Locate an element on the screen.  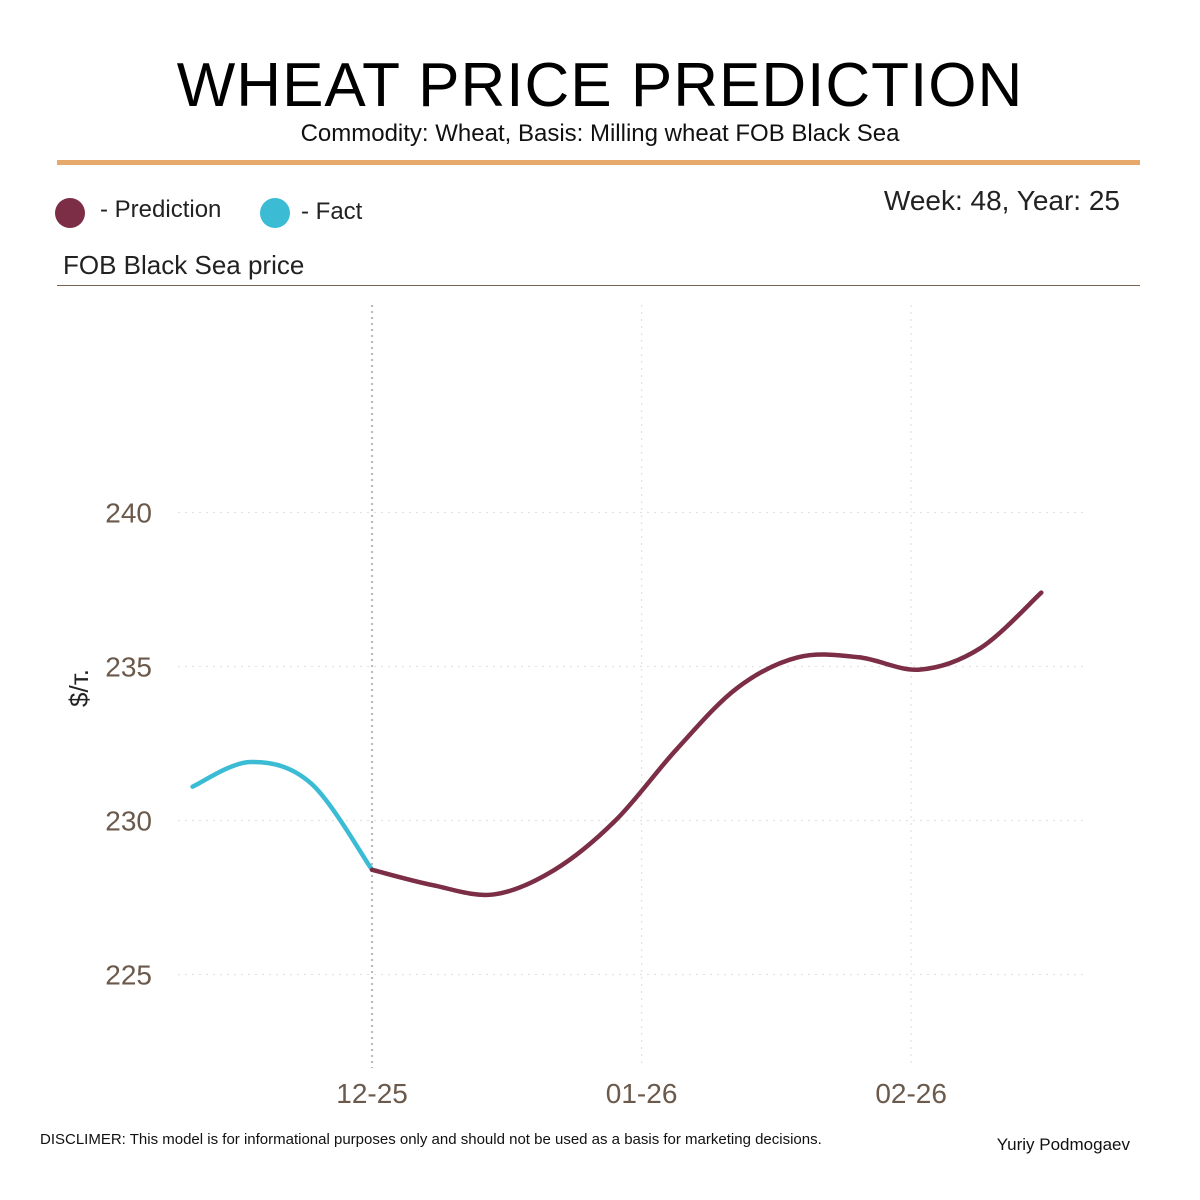
section-title: FOB Black Sea price is located at coordinates (184, 265).